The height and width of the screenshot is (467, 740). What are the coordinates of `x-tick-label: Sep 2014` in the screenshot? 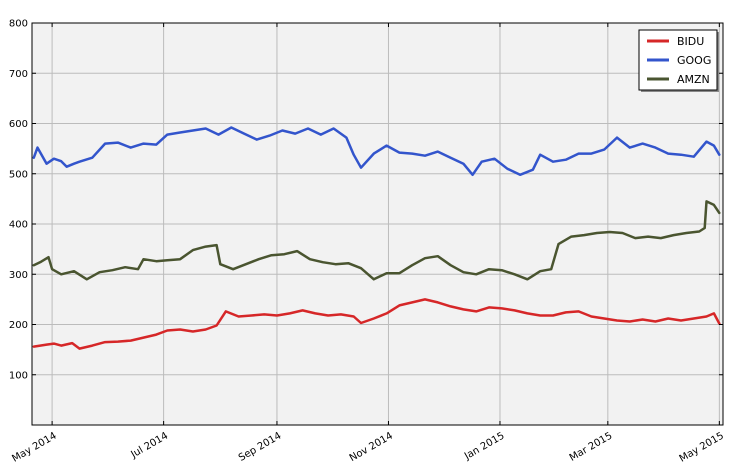 It's located at (260, 447).